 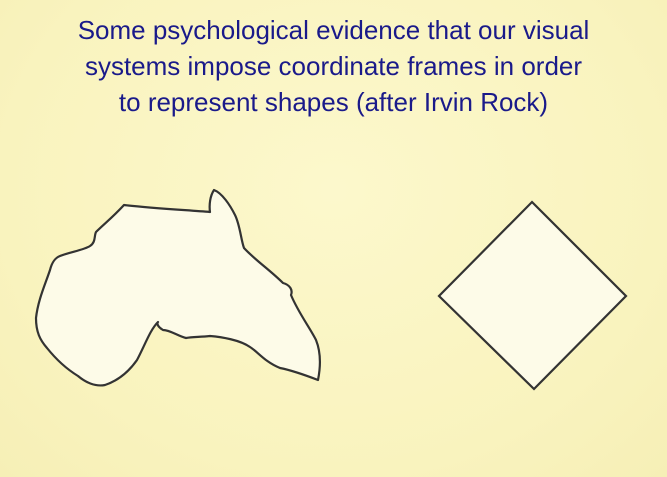 I want to click on diamond-shape, so click(x=532, y=295).